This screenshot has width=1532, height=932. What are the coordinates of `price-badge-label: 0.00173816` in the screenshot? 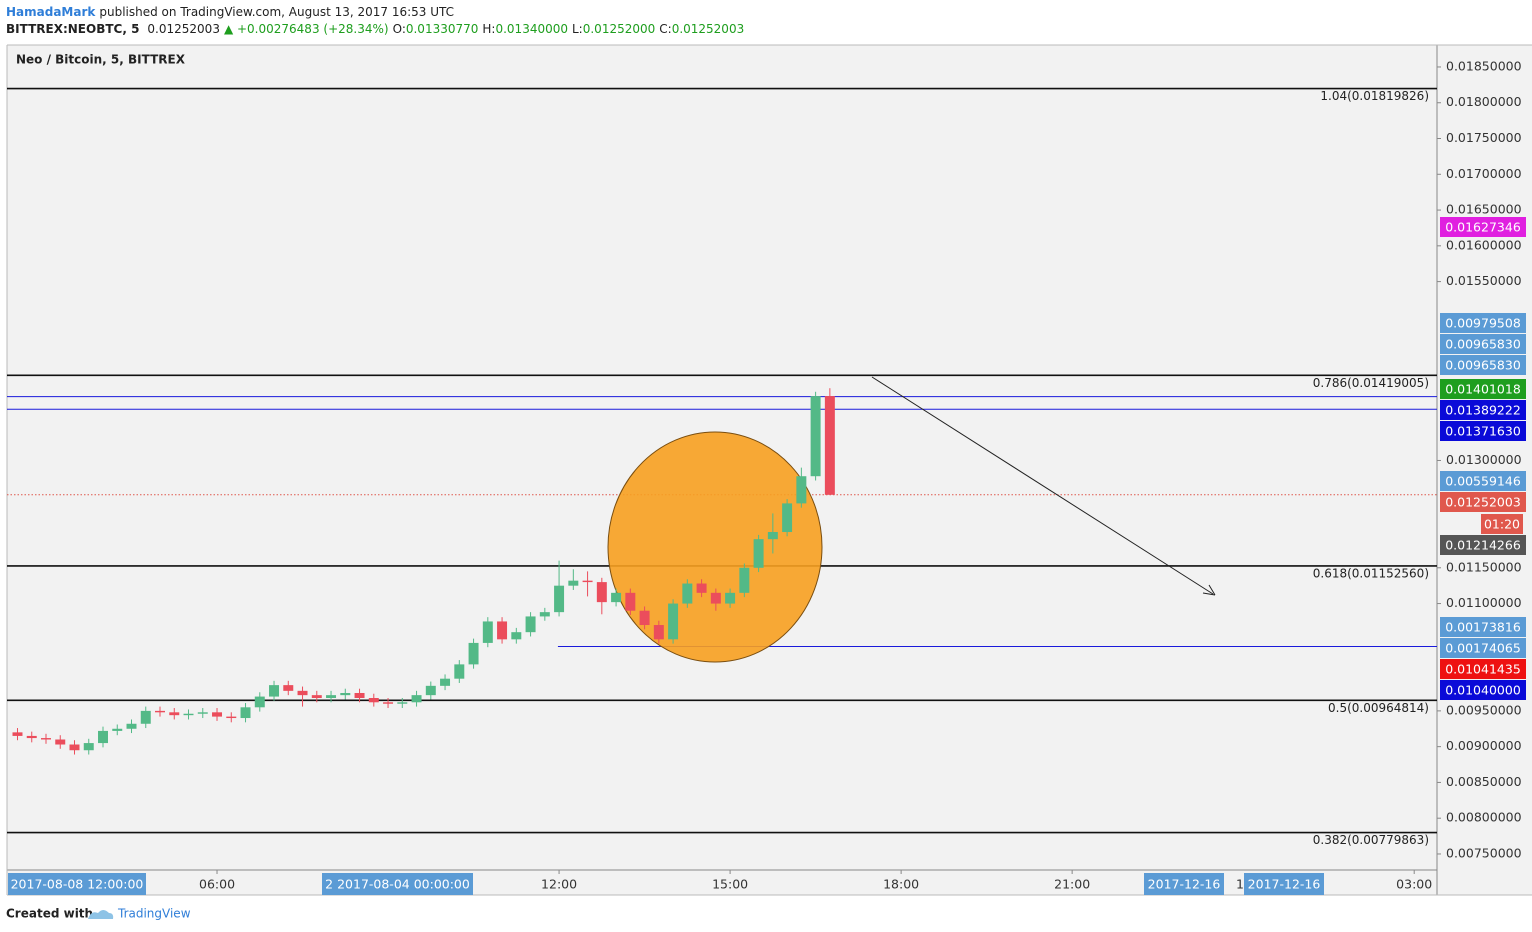 It's located at (1483, 627).